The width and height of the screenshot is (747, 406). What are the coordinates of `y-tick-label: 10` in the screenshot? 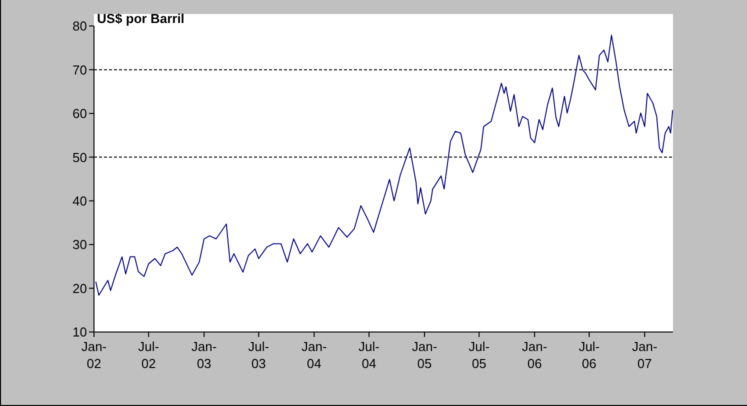 It's located at (79, 332).